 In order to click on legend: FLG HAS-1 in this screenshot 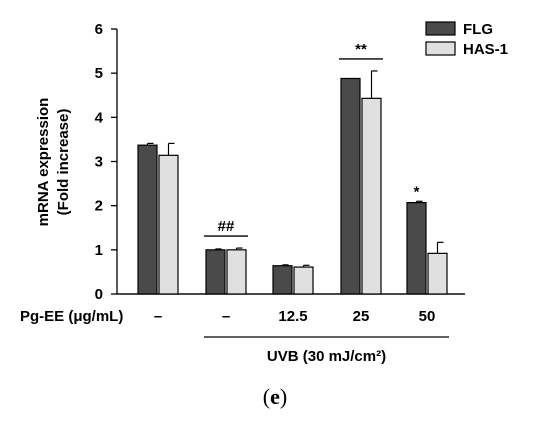, I will do `click(467, 39)`.